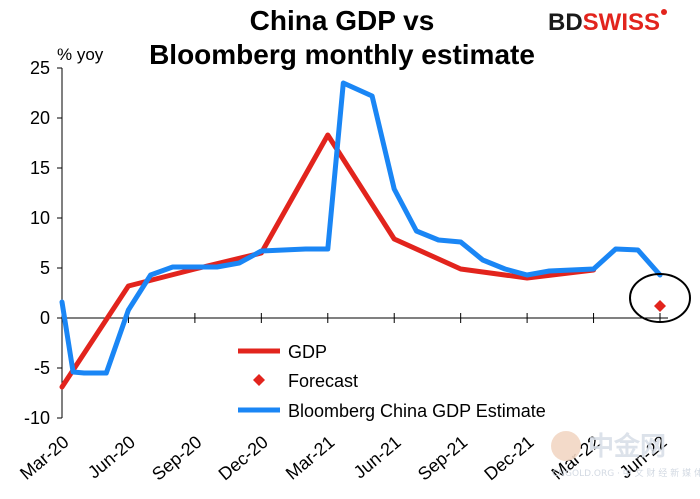 The height and width of the screenshot is (499, 700). I want to click on watermark-text: 中金网, so click(627, 446).